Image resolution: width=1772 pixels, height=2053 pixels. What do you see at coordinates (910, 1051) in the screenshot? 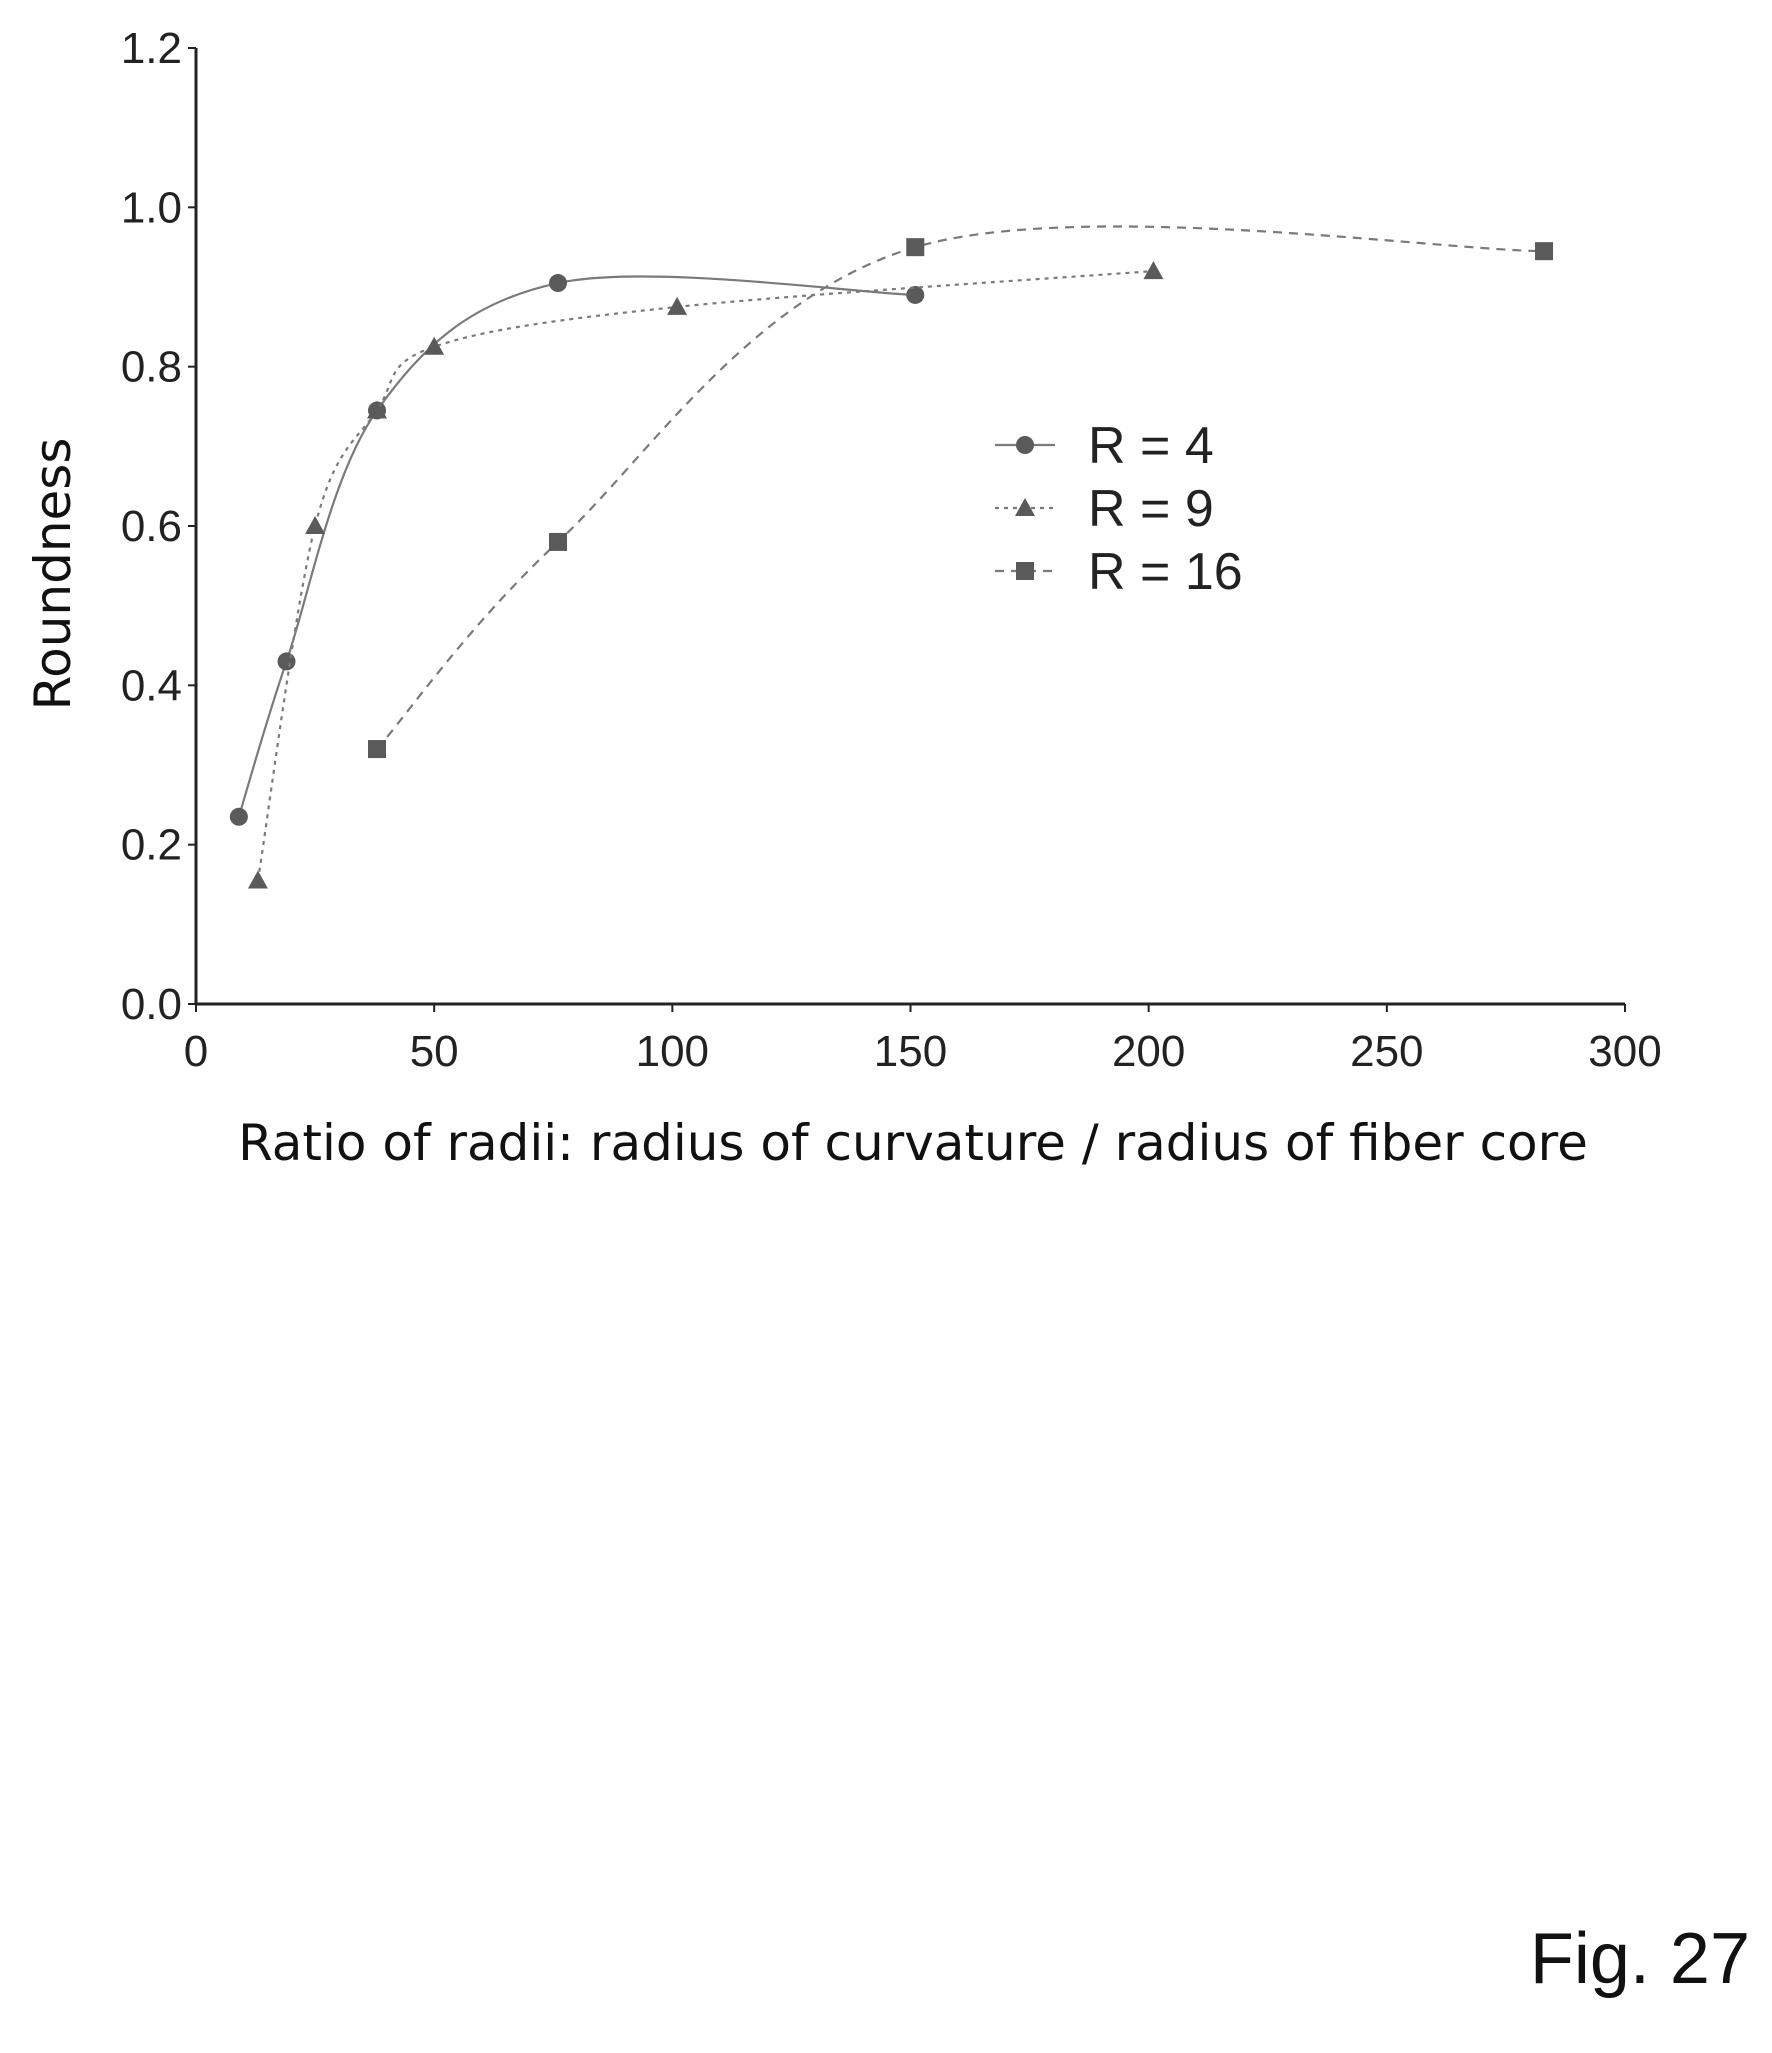
I see `x-tick-label: 150` at bounding box center [910, 1051].